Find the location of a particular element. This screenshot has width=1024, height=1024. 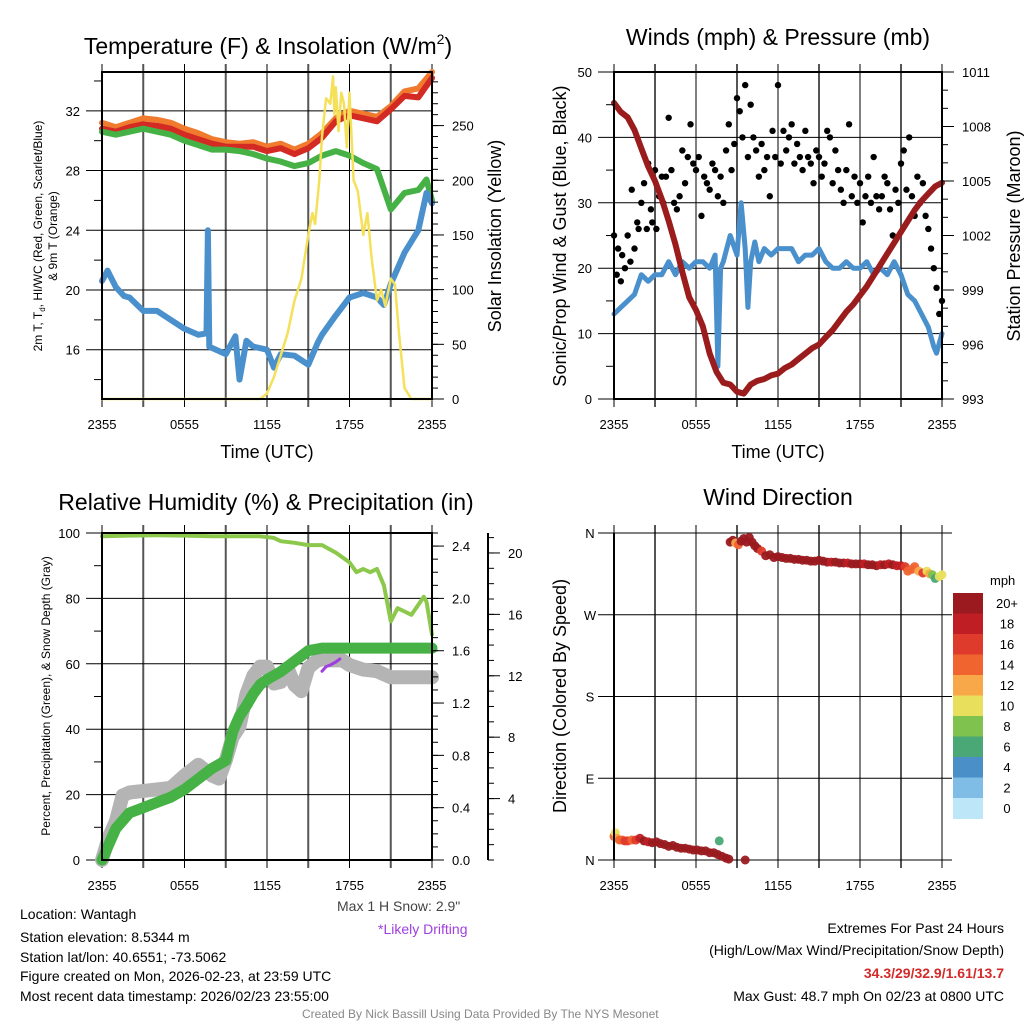

nine-meter-temp-line is located at coordinates (267, 111).